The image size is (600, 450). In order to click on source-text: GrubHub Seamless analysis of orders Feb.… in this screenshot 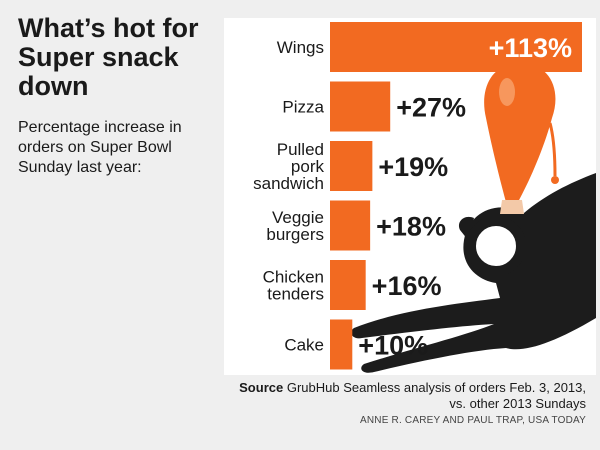, I will do `click(436, 395)`.